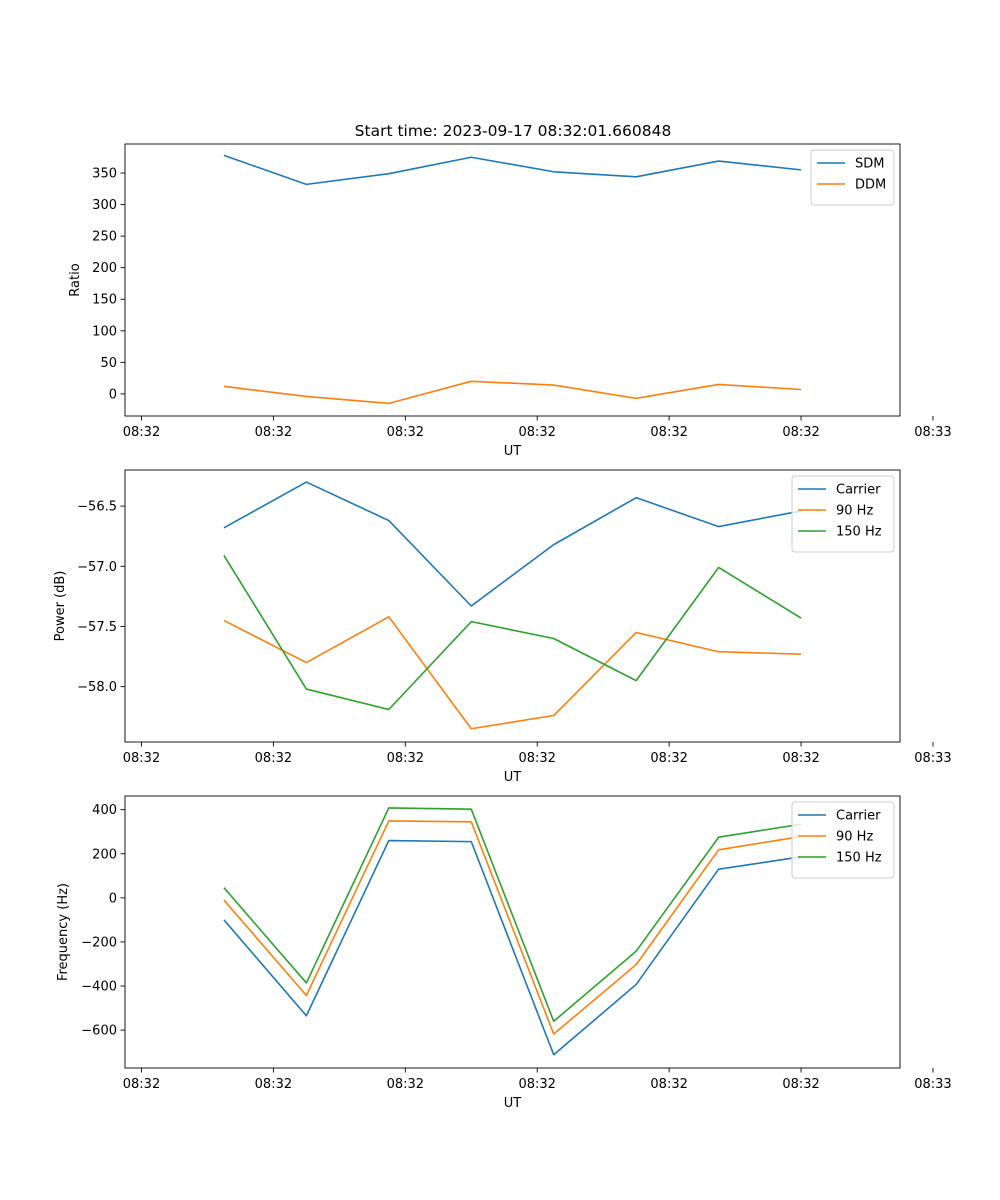 The height and width of the screenshot is (1200, 1000). I want to click on ratio-legend-label-sdm: SDM, so click(869, 164).